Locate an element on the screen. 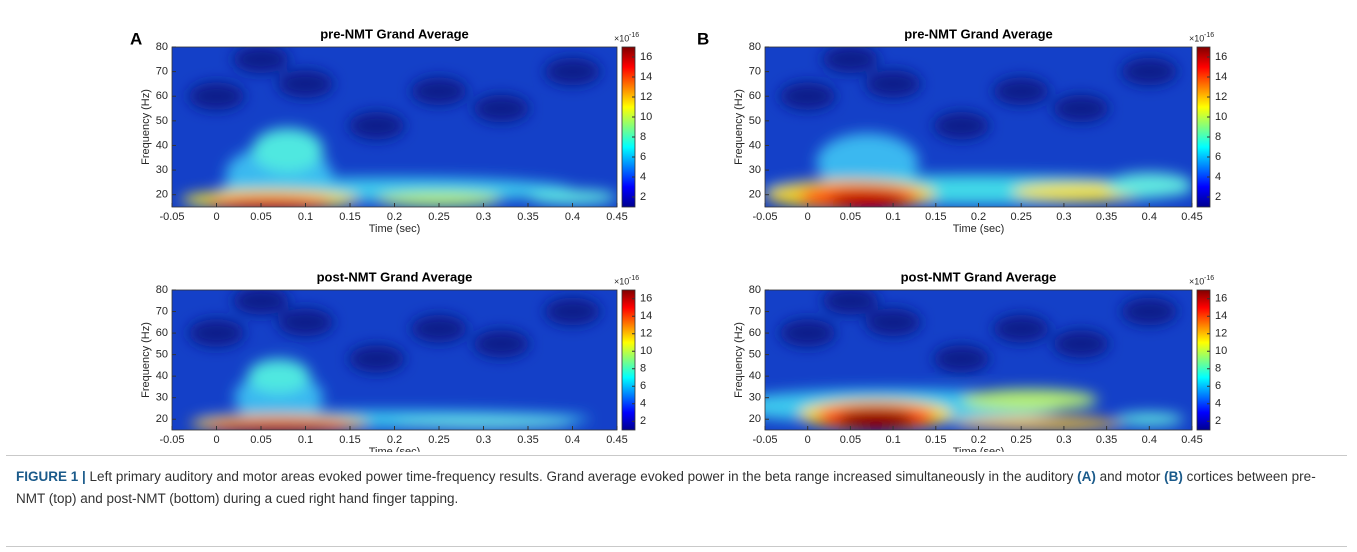 This screenshot has height=552, width=1357. chart-title: post-NMT Grand Average is located at coordinates (395, 276).